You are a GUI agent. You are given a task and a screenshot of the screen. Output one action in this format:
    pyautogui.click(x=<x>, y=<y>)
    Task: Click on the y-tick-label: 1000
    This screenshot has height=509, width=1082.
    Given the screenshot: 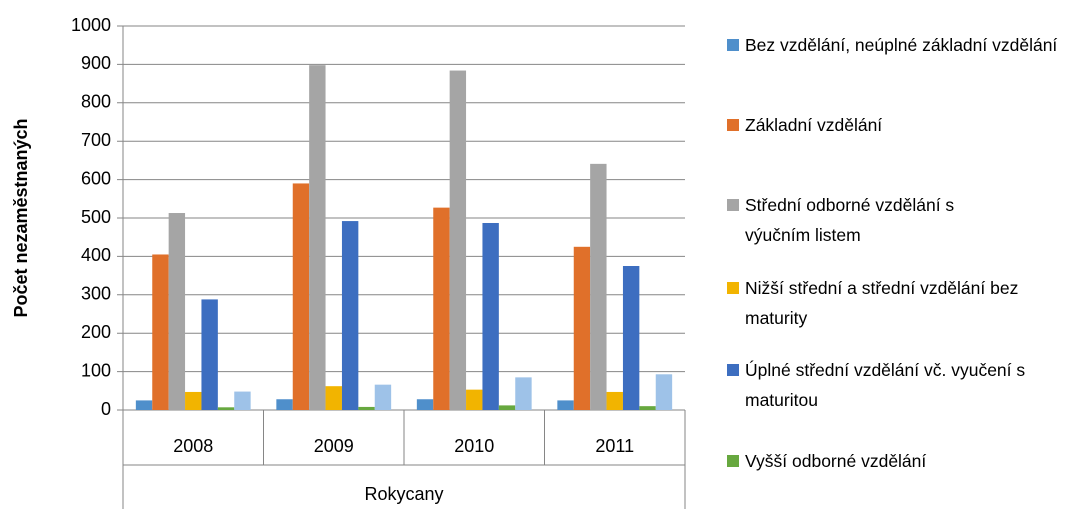 What is the action you would take?
    pyautogui.click(x=91, y=25)
    